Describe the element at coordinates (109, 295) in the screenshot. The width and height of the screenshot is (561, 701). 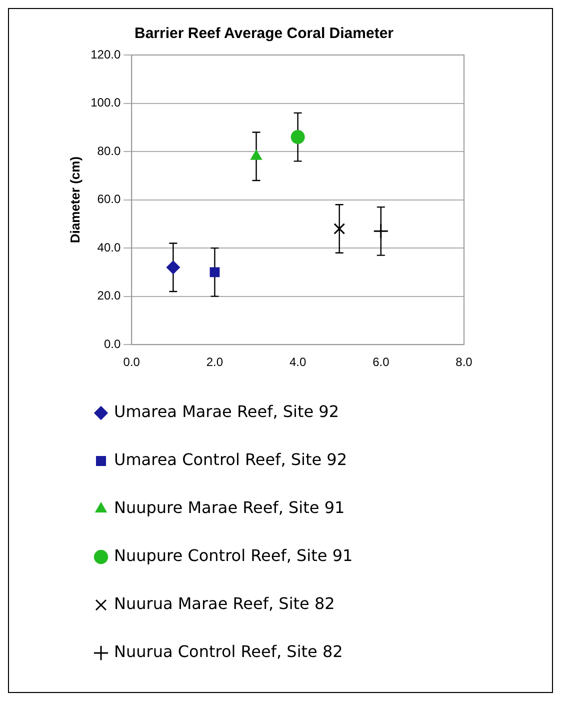
I see `y-tick-label: 20.0` at that location.